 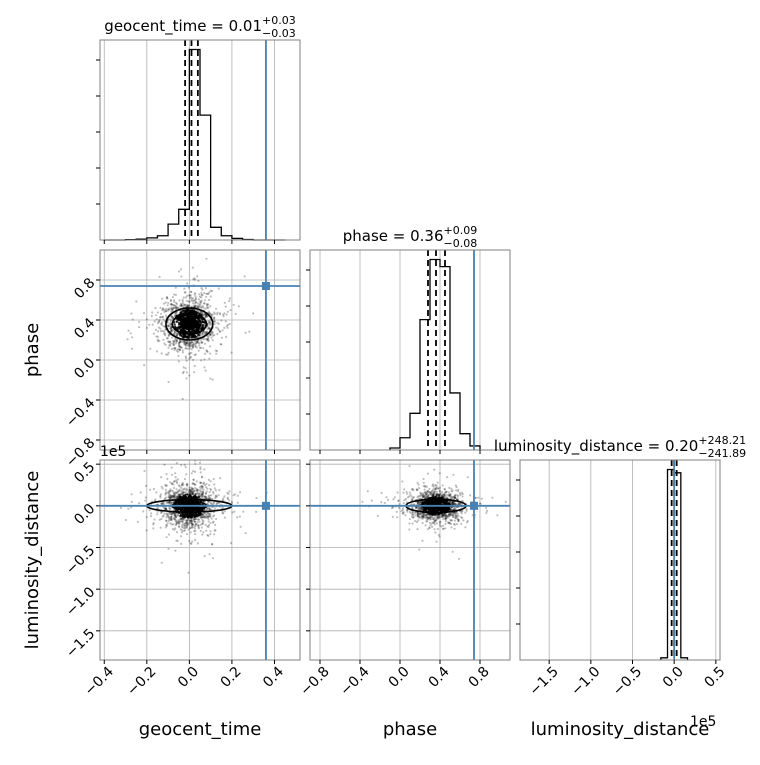 What do you see at coordinates (84, 328) in the screenshot?
I see `ytick-label-phase-3: 0.4` at bounding box center [84, 328].